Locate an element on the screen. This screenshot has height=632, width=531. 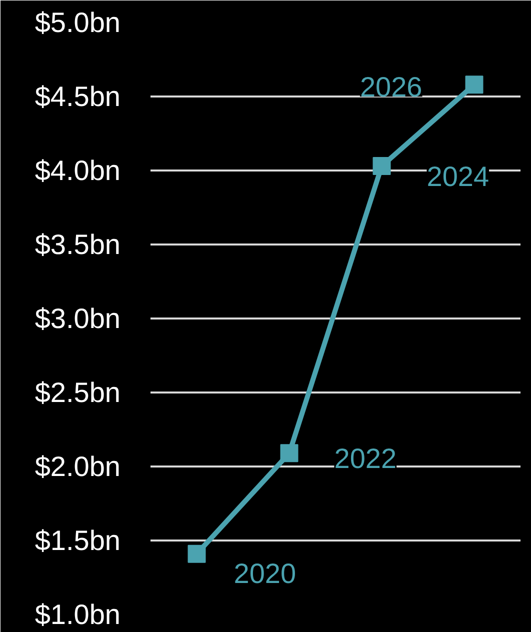
y-tick-label: $2.5bn is located at coordinates (77, 392).